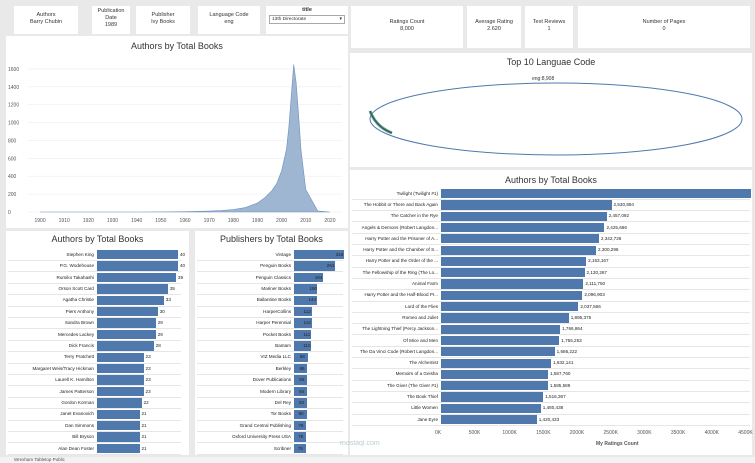 The height and width of the screenshot is (463, 755). Describe the element at coordinates (307, 323) in the screenshot. I see `bar-value-label: 112` at that location.